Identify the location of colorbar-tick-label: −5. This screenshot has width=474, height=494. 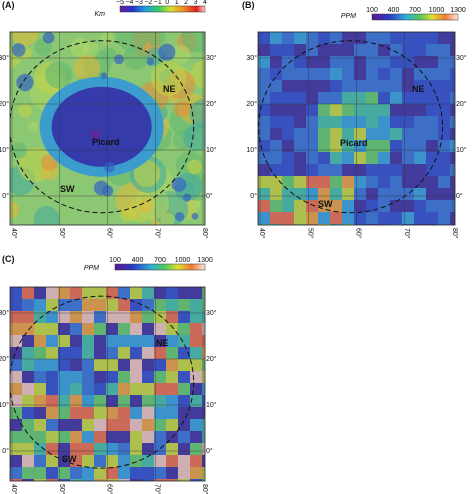
(120, 3).